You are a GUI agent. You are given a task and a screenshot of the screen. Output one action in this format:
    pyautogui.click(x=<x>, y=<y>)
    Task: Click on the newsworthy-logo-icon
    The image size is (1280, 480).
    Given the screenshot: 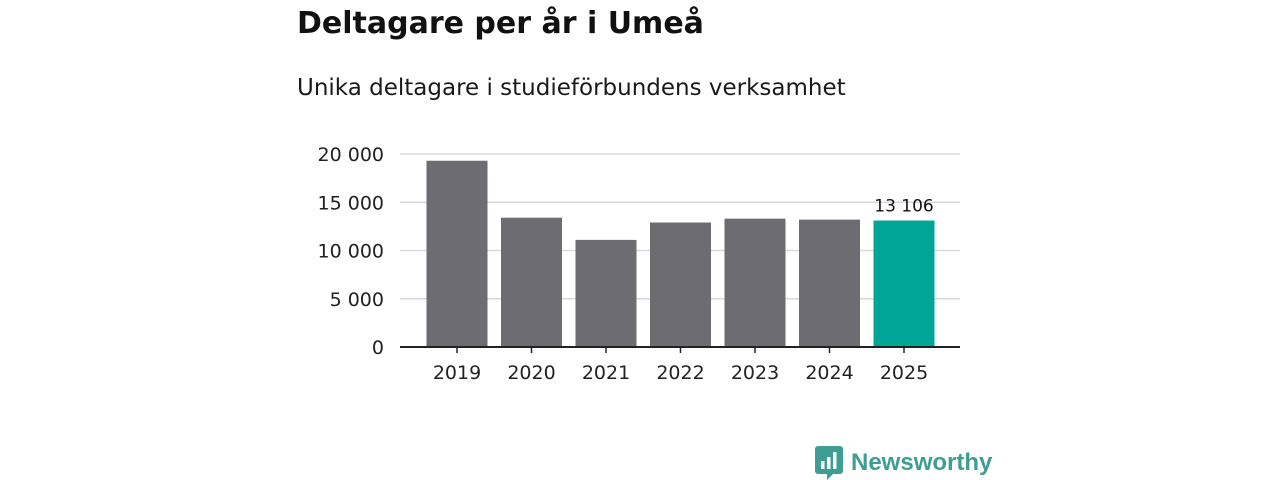 What is the action you would take?
    pyautogui.click(x=829, y=463)
    